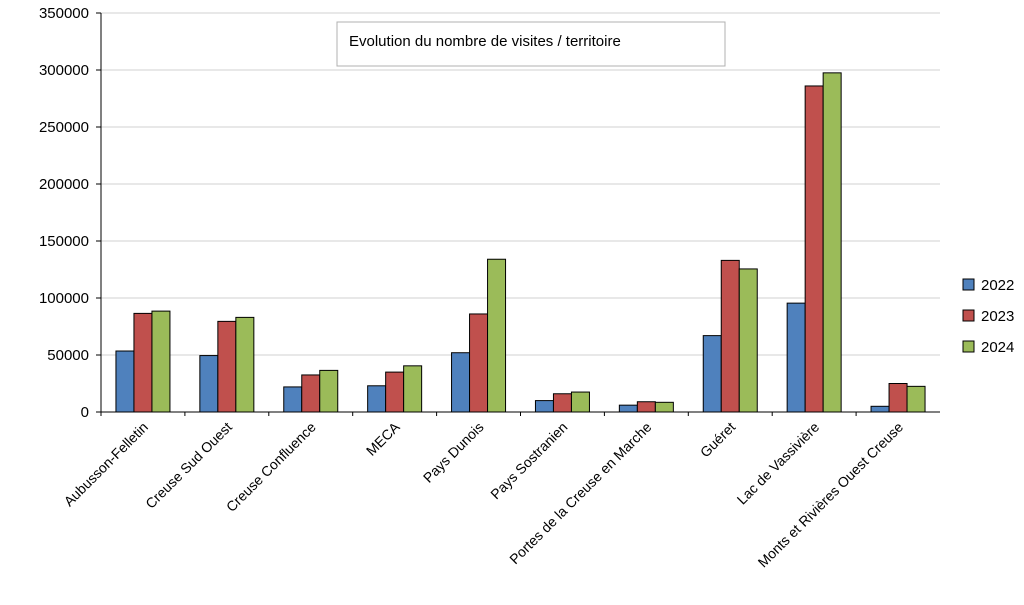 Image resolution: width=1024 pixels, height=605 pixels. I want to click on legend: 2022 2023 2024, so click(988, 316).